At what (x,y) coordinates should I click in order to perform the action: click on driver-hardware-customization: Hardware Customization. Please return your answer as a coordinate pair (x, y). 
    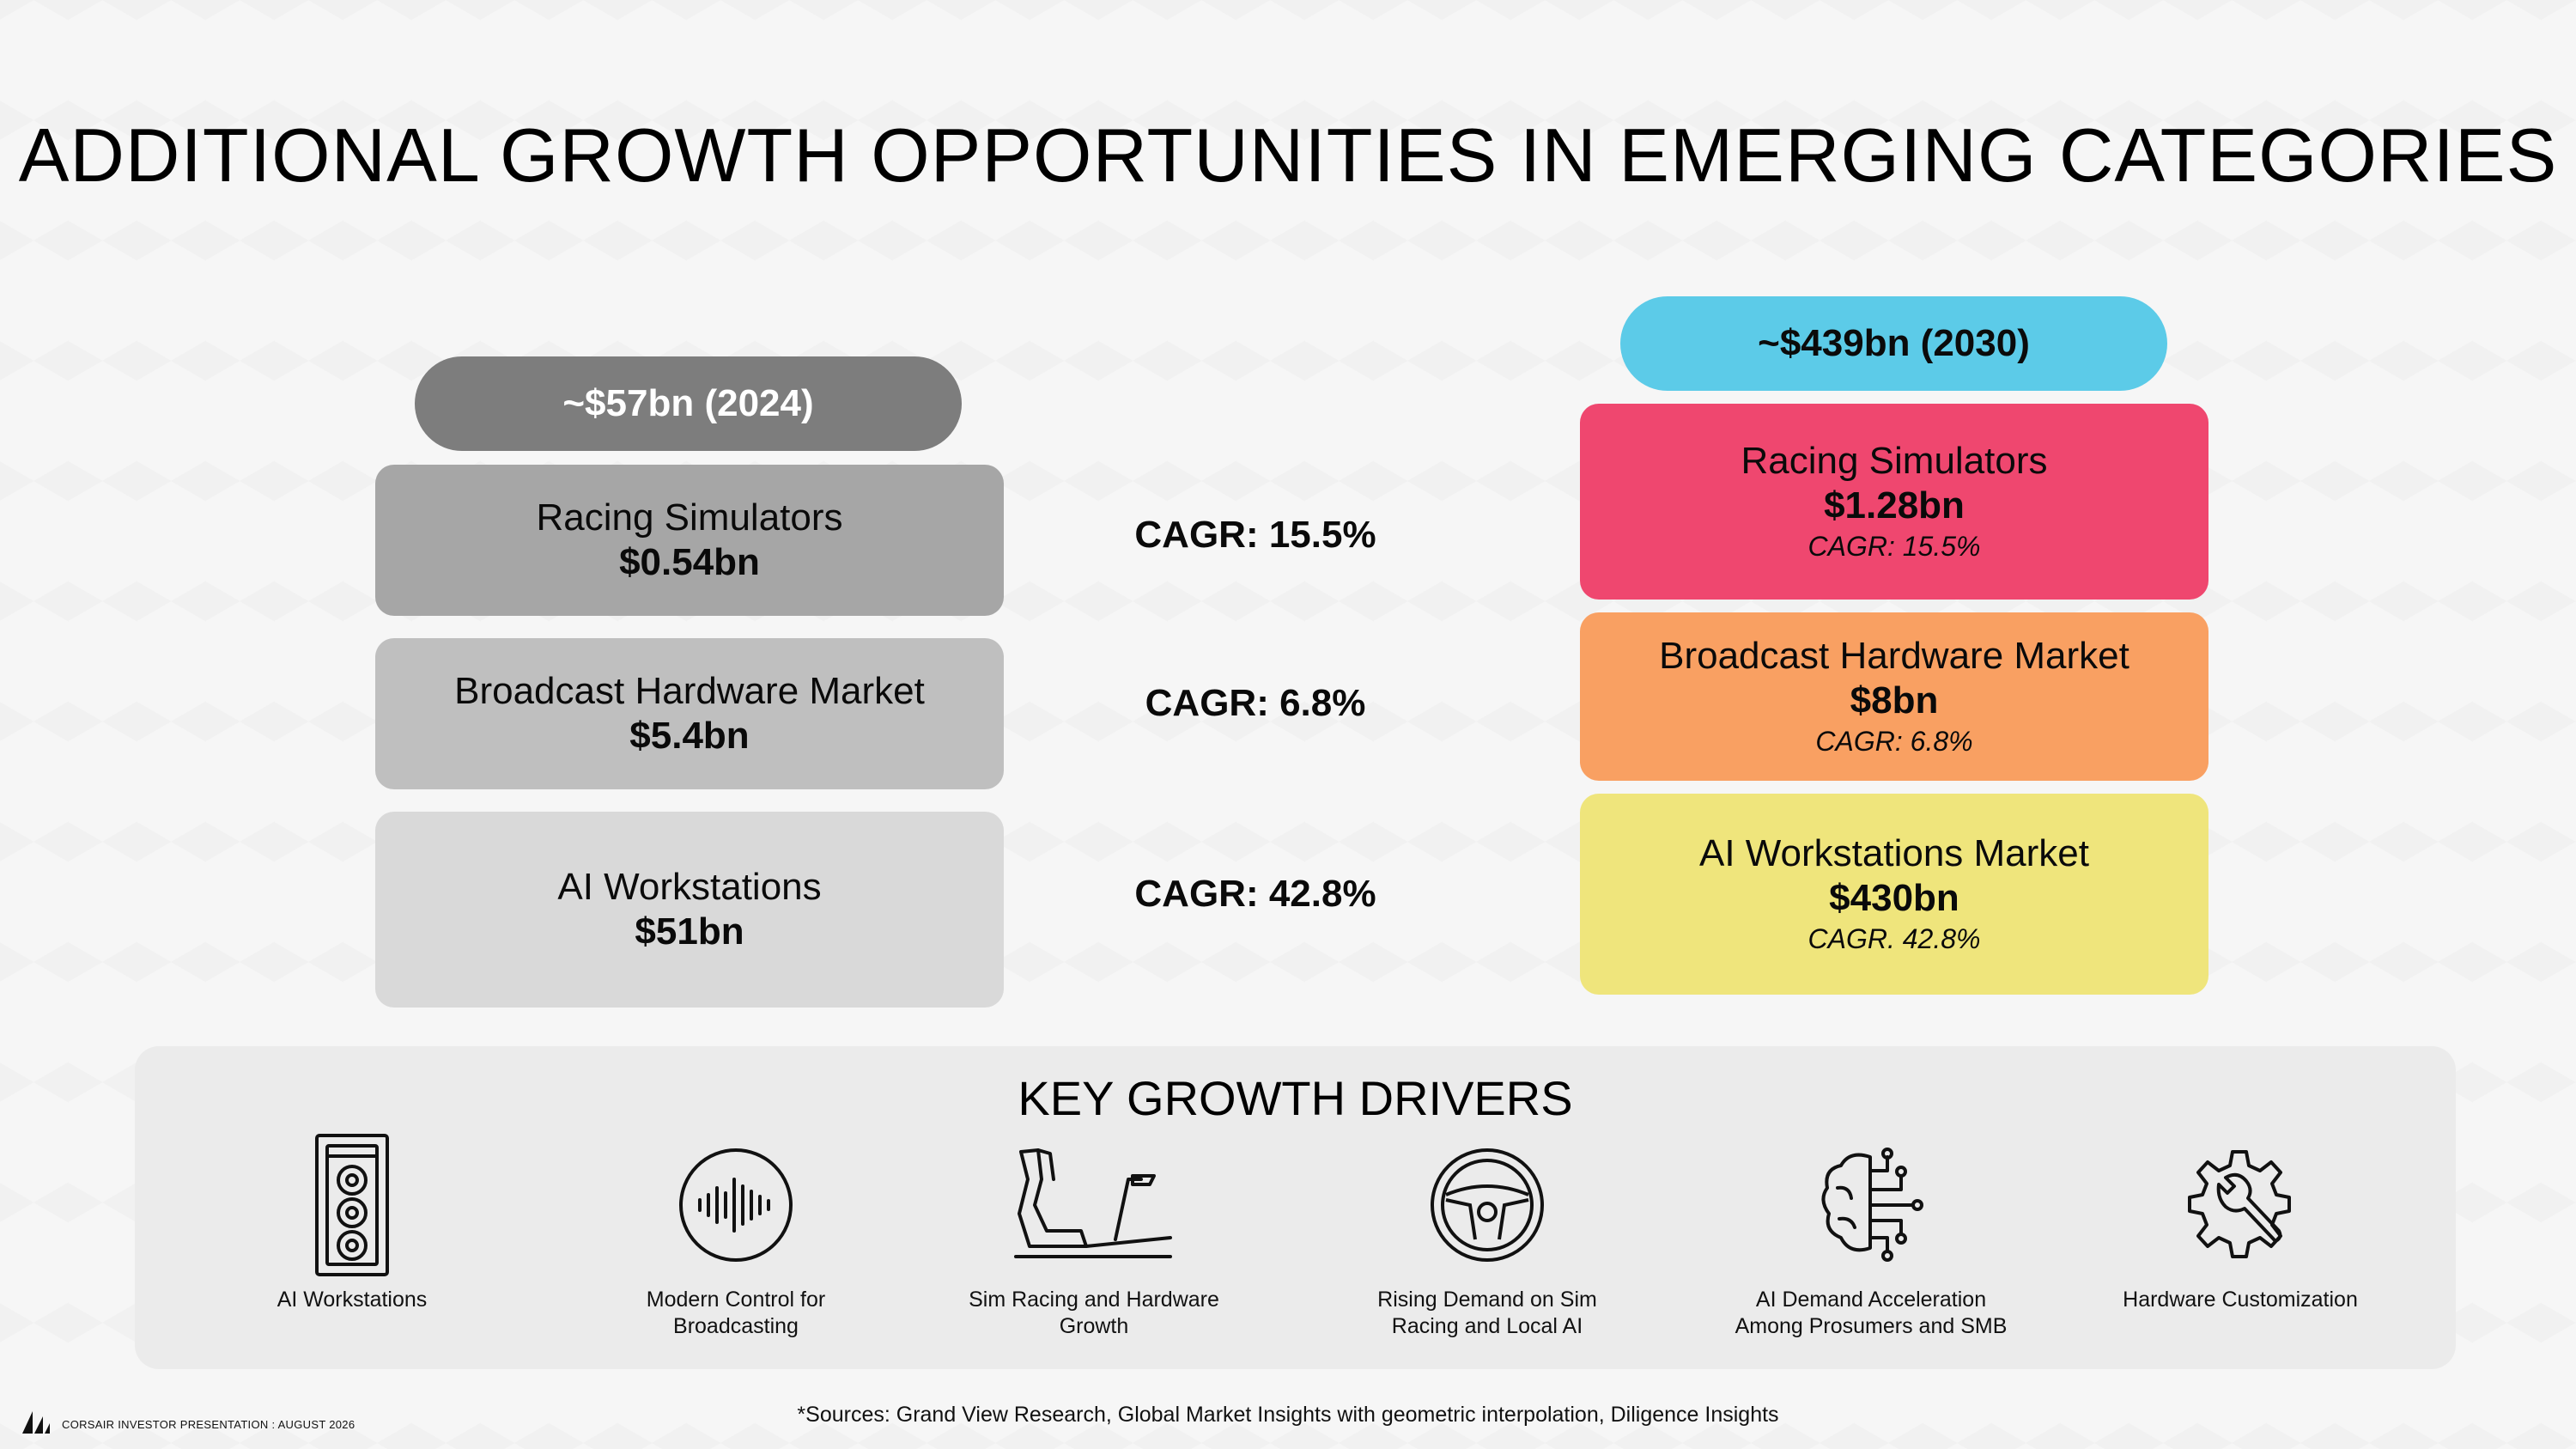
    Looking at the image, I should click on (2240, 1218).